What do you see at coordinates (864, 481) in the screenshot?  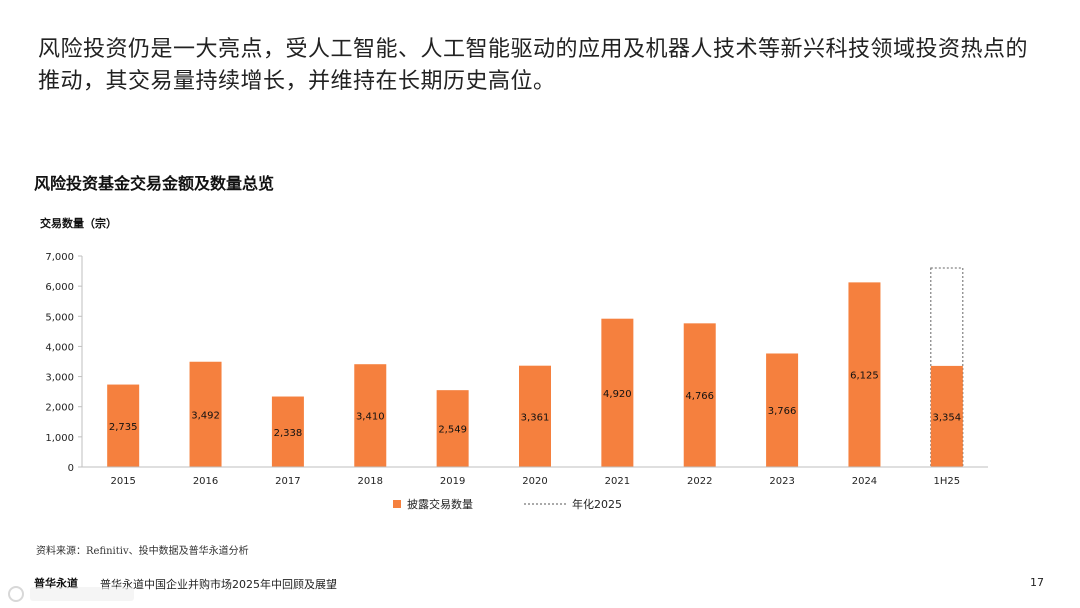 I see `x-tick-label: 2024` at bounding box center [864, 481].